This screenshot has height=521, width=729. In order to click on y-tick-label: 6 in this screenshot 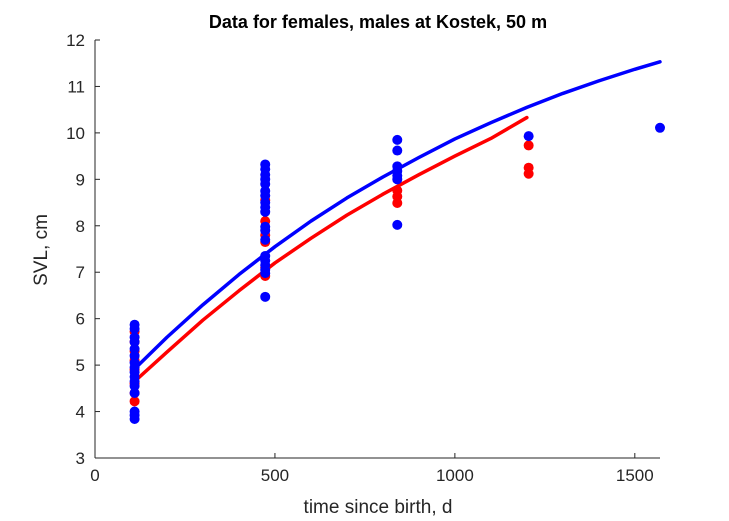, I will do `click(80, 319)`.